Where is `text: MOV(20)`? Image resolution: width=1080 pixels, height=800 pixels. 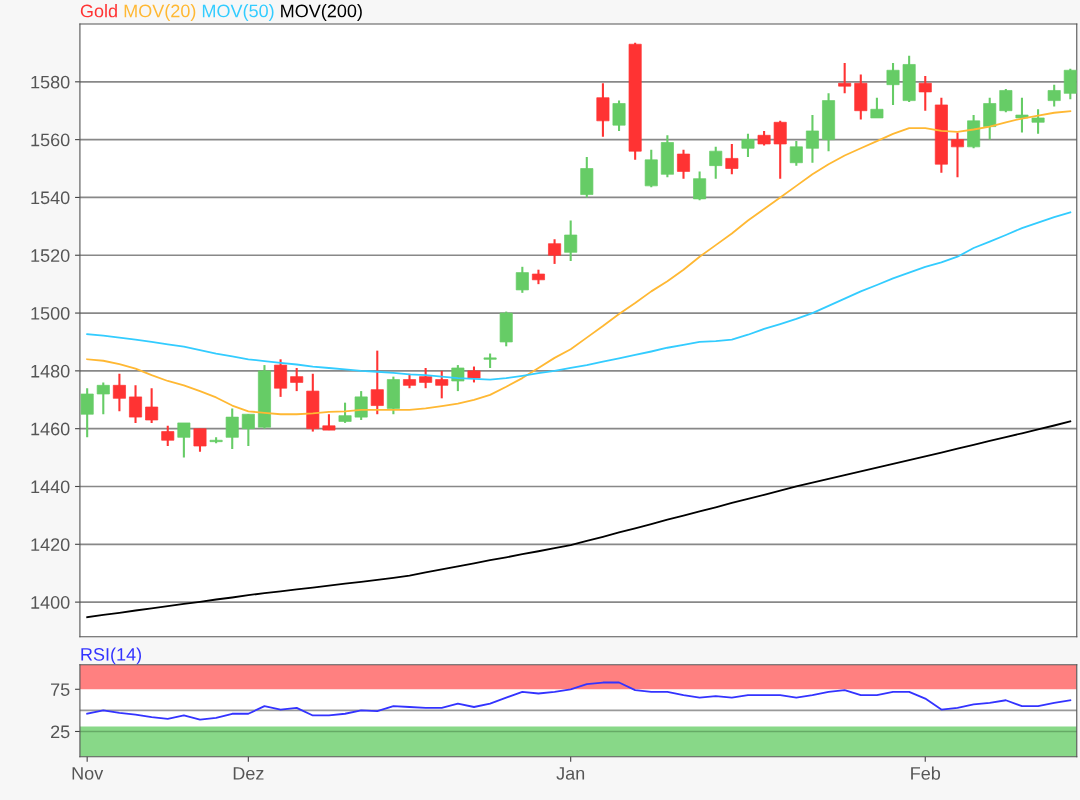
text: MOV(20) is located at coordinates (160, 12).